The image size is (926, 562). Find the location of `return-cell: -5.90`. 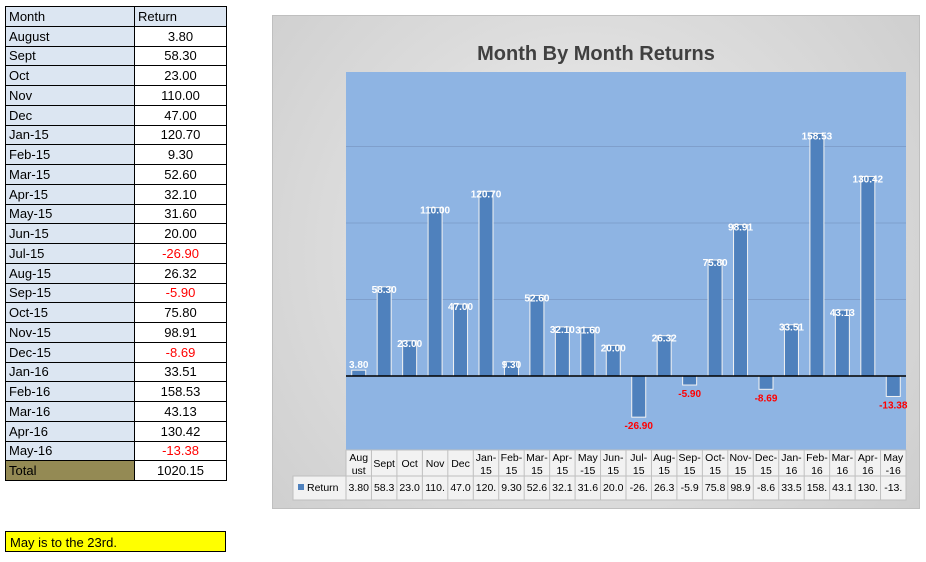

return-cell: -5.90 is located at coordinates (180, 293).